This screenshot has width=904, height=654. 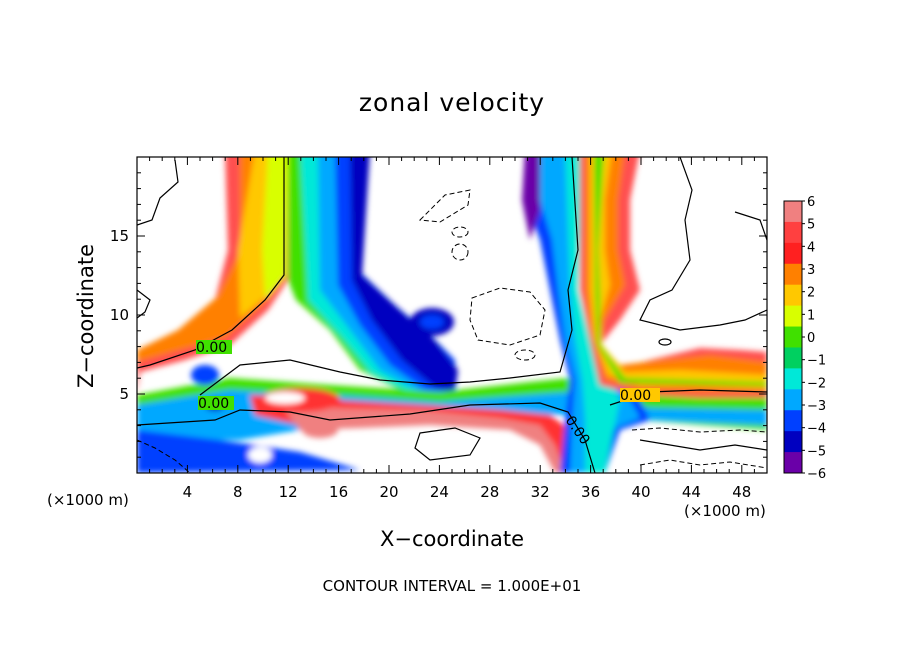 I want to click on y-tick-label: 15, so click(x=119, y=236).